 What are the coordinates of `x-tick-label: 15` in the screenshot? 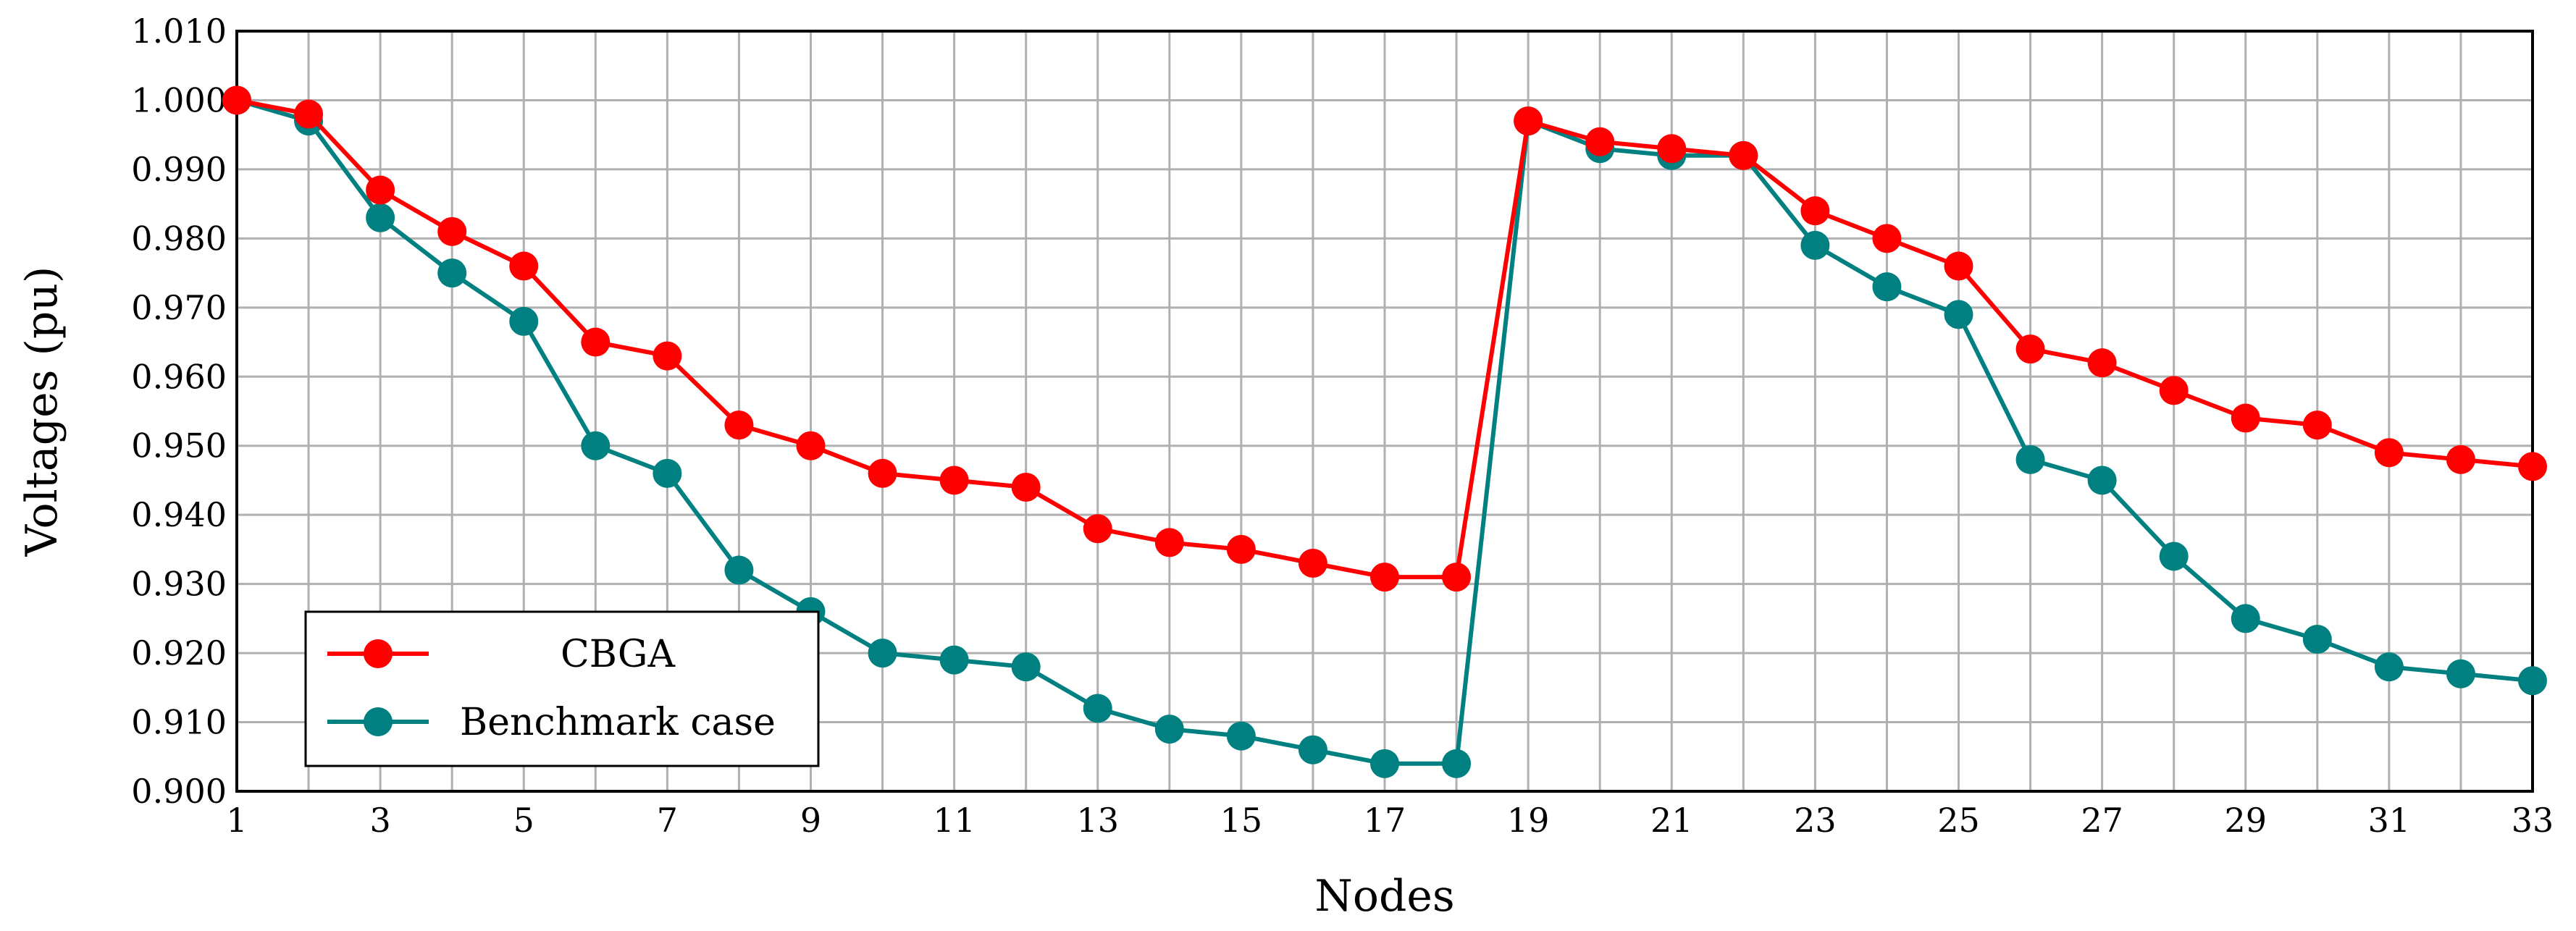 It's located at (1241, 820).